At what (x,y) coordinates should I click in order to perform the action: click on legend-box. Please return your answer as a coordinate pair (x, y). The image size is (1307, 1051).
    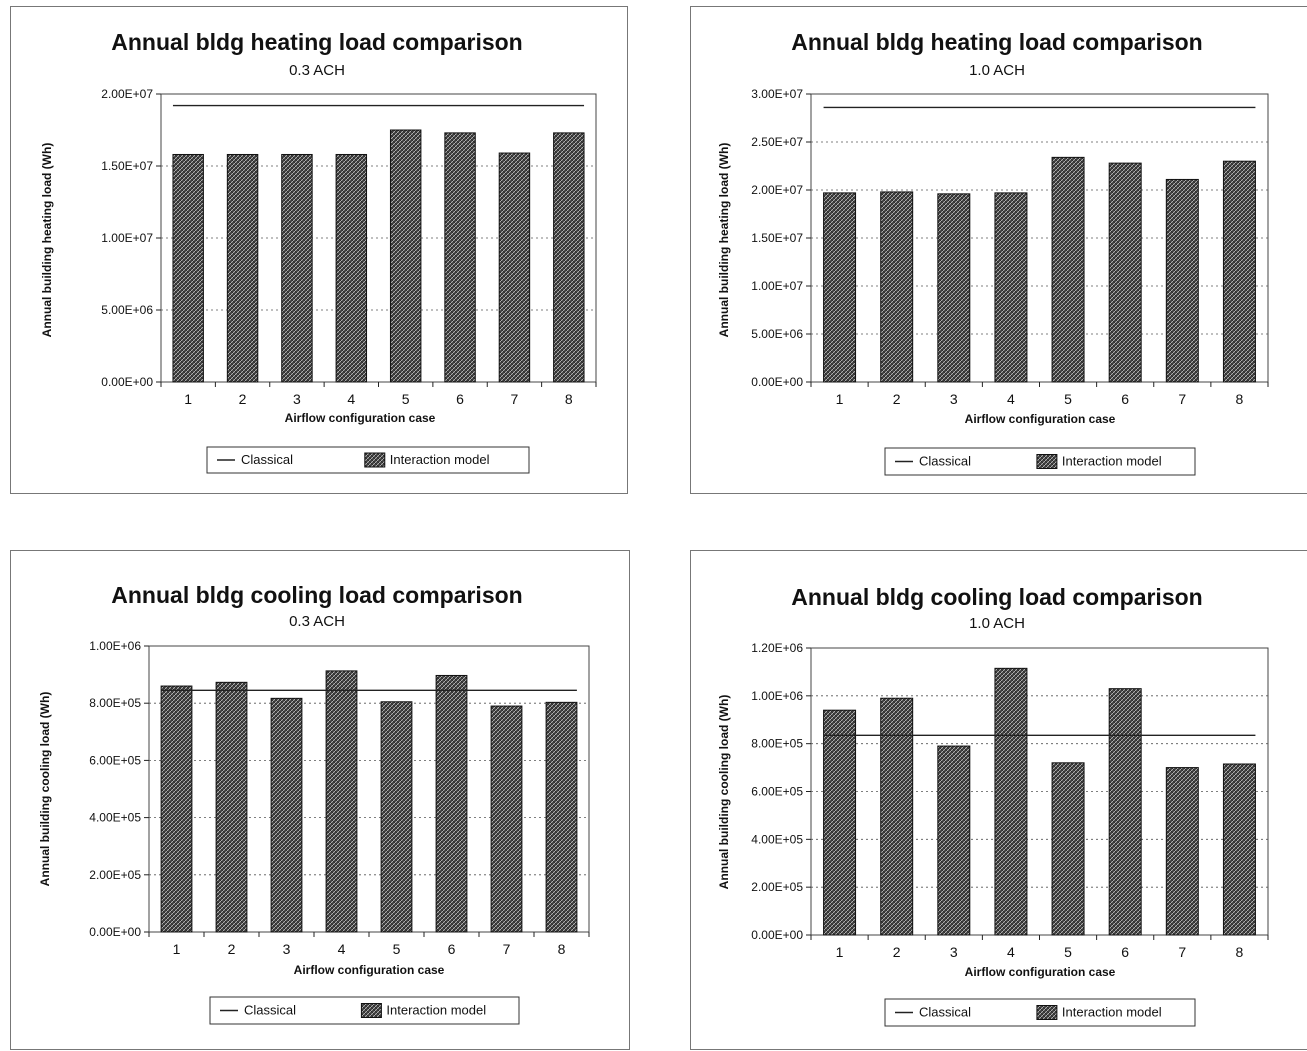
    Looking at the image, I should click on (364, 1010).